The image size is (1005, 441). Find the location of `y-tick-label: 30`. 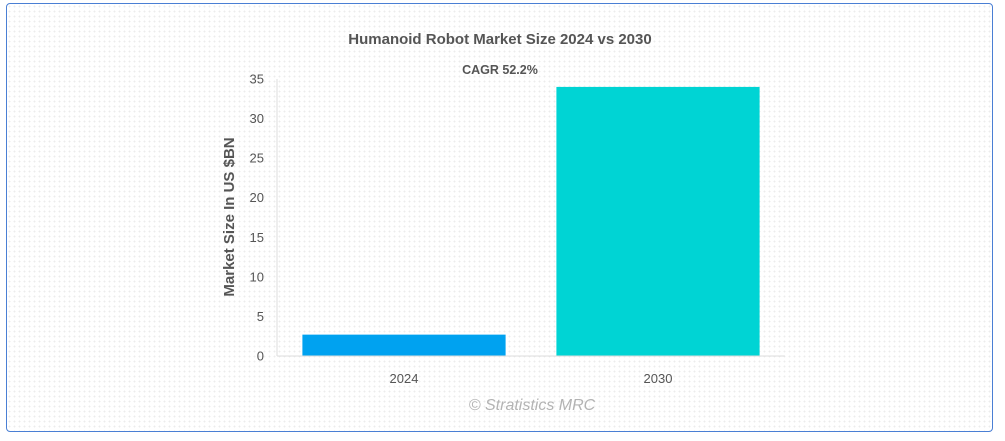

y-tick-label: 30 is located at coordinates (257, 118).